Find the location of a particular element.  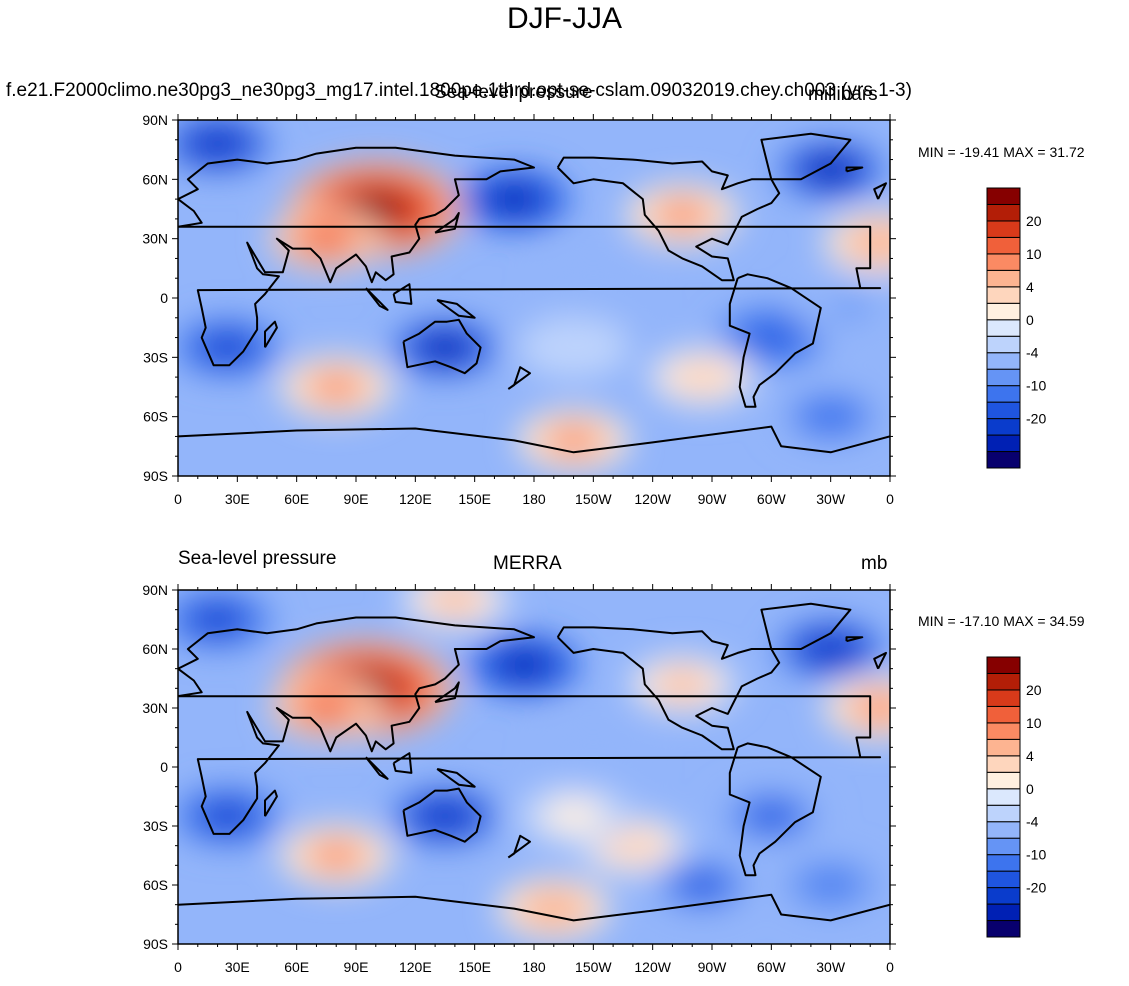

x-tick-label: 30E is located at coordinates (237, 967).